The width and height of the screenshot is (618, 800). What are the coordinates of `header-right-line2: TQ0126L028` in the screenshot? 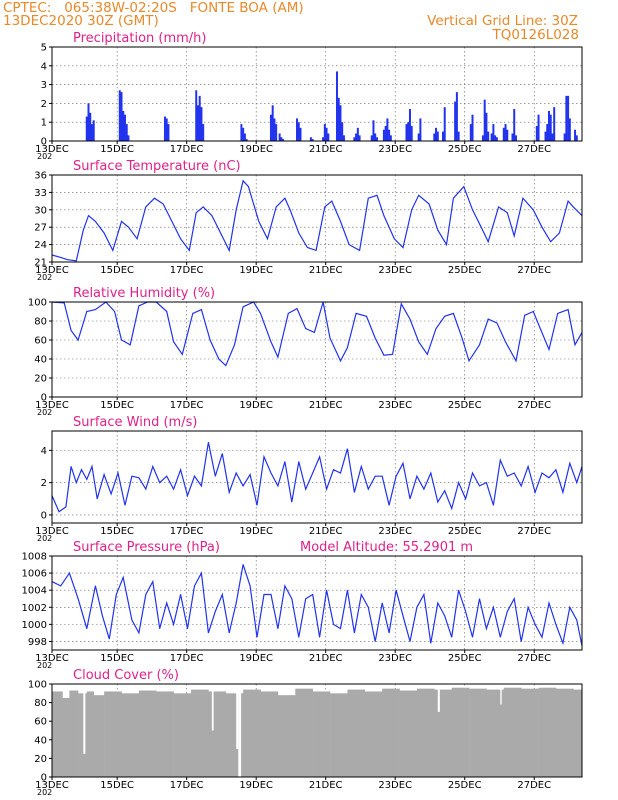 It's located at (535, 35).